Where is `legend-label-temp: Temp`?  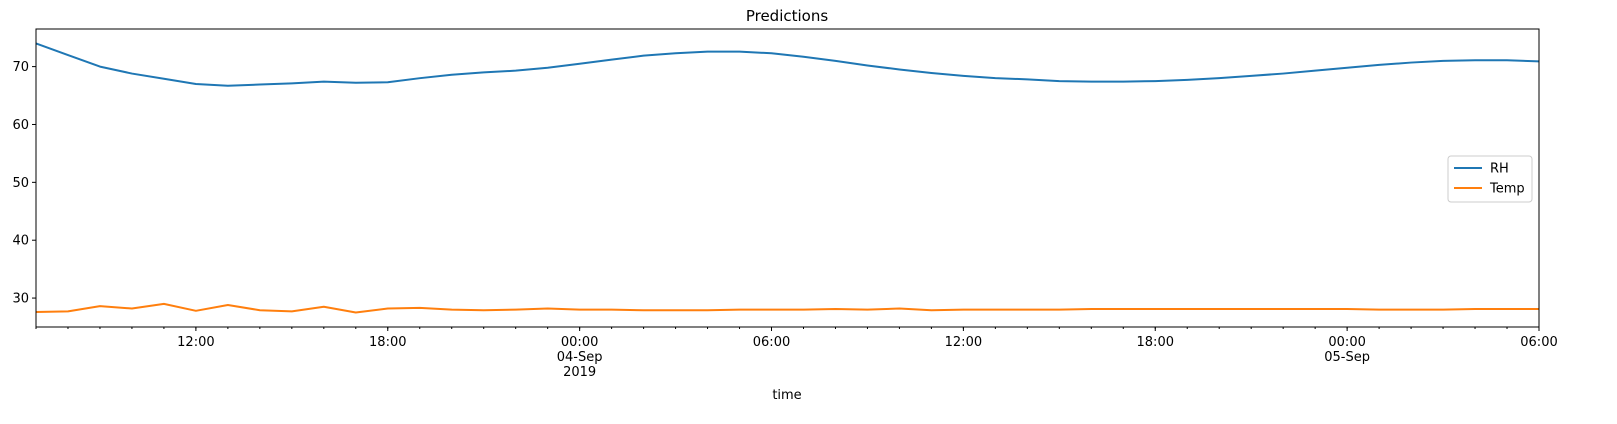 legend-label-temp: Temp is located at coordinates (1507, 189).